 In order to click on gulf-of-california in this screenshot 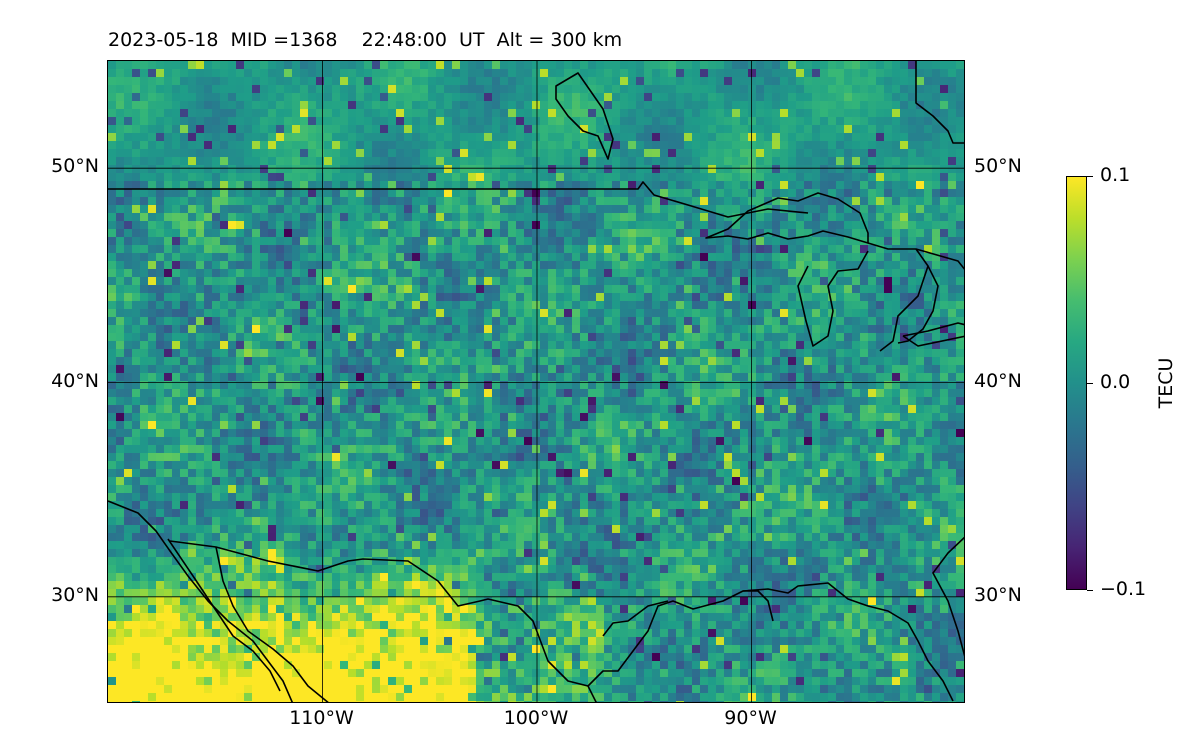, I will do `click(248, 620)`.